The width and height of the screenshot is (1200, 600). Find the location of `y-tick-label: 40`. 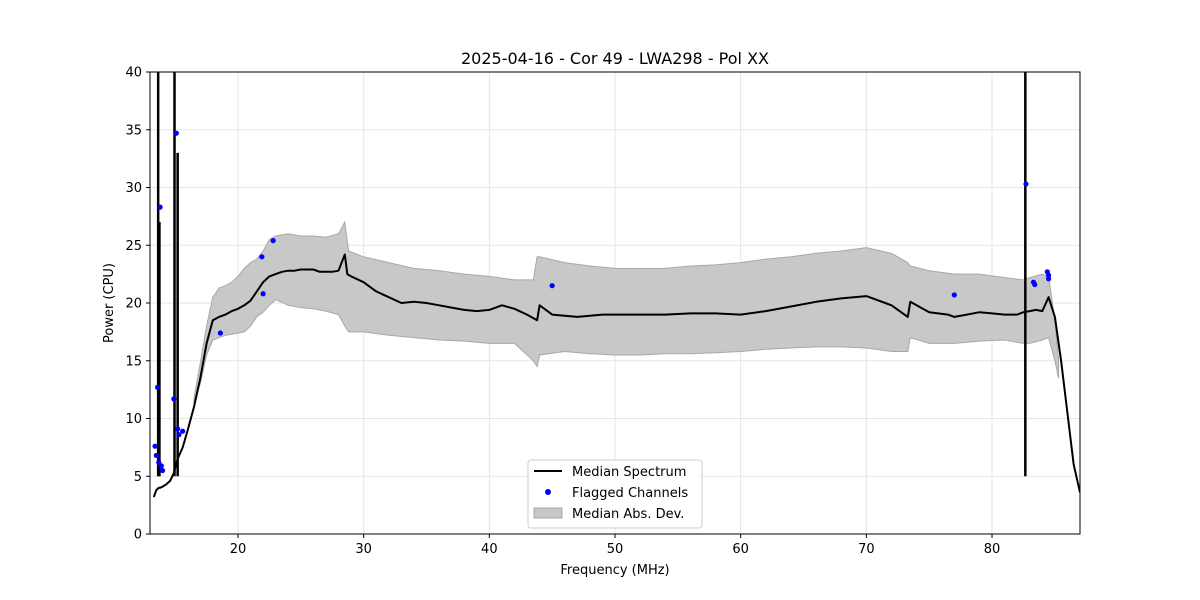

y-tick-label: 40 is located at coordinates (133, 73).